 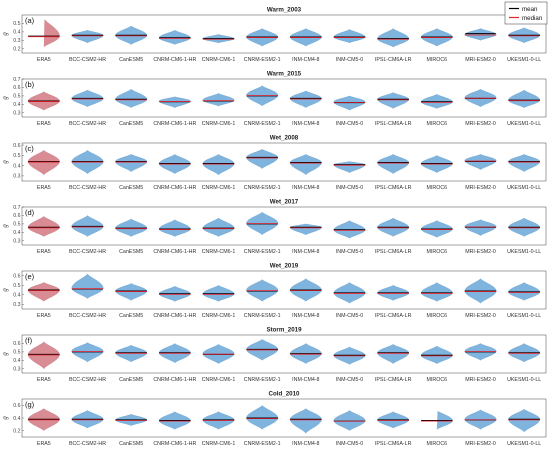 What do you see at coordinates (526, 13) in the screenshot?
I see `legend-box` at bounding box center [526, 13].